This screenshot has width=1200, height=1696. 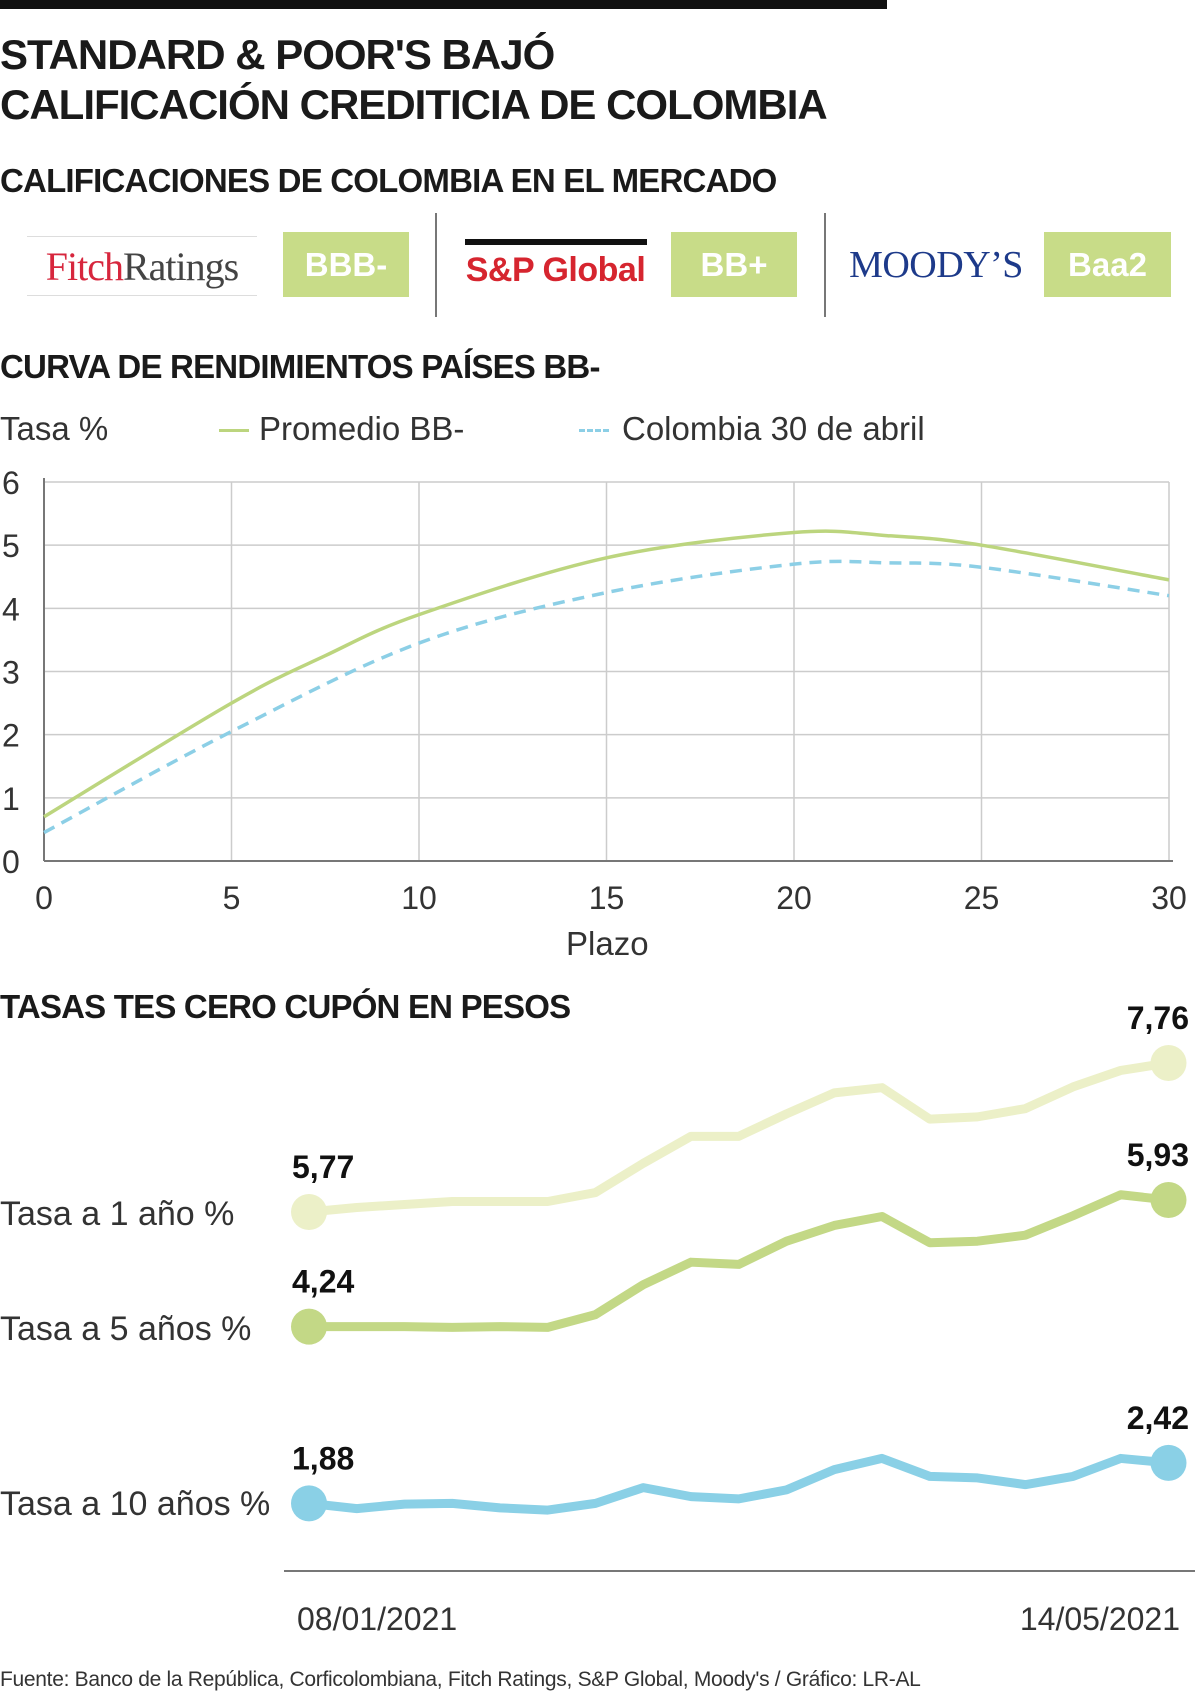 I want to click on x-tick-label: 20, so click(x=794, y=898).